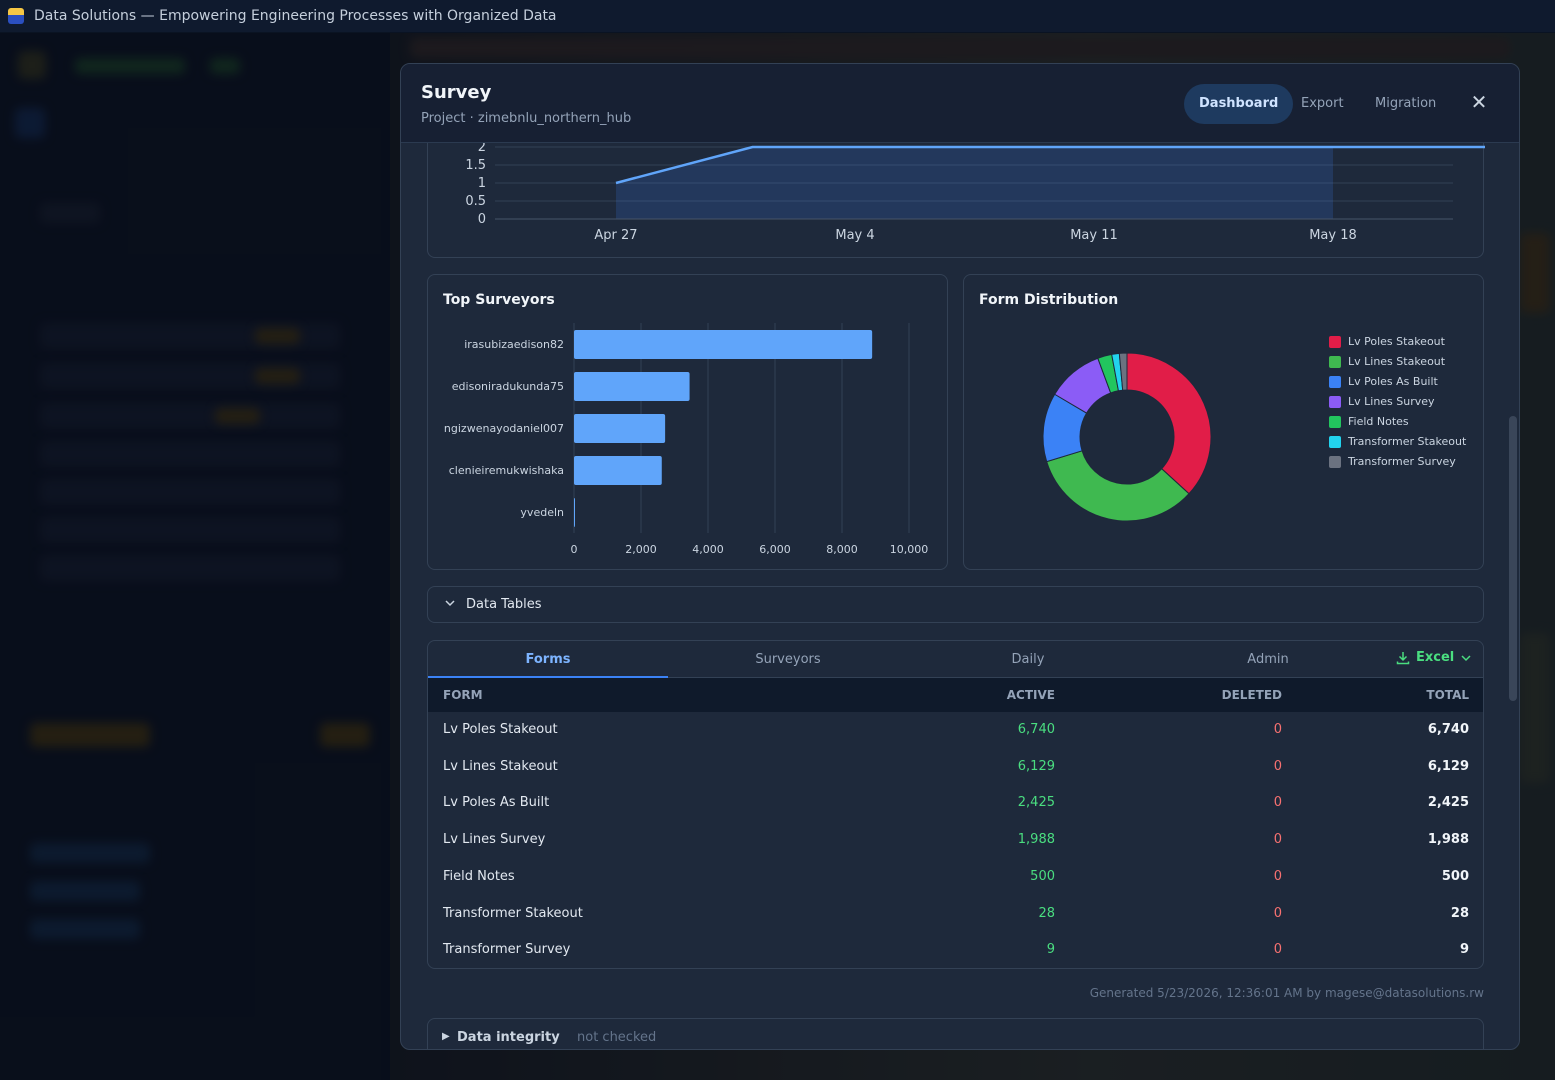 The height and width of the screenshot is (1080, 1555). Describe the element at coordinates (1030, 695) in the screenshot. I see `col-active: ACTIVE` at that location.